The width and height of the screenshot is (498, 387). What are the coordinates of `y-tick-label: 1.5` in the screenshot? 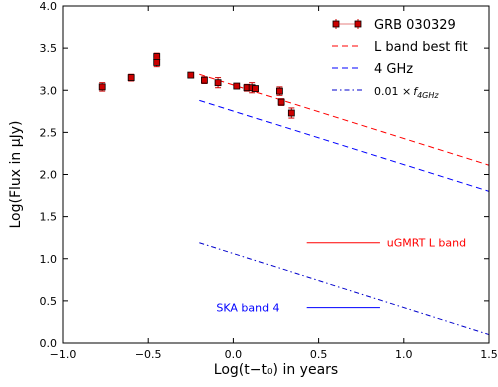 It's located at (49, 217).